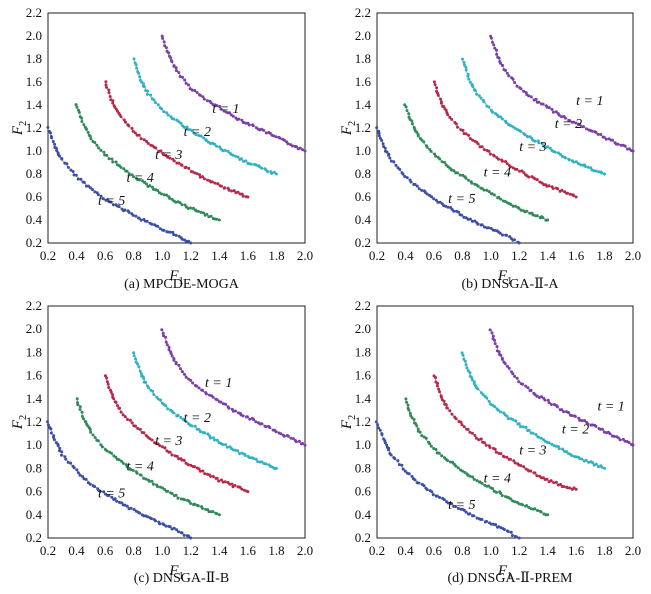 The image size is (651, 594). Describe the element at coordinates (34, 150) in the screenshot. I see `y-tick-label: 1.0` at that location.